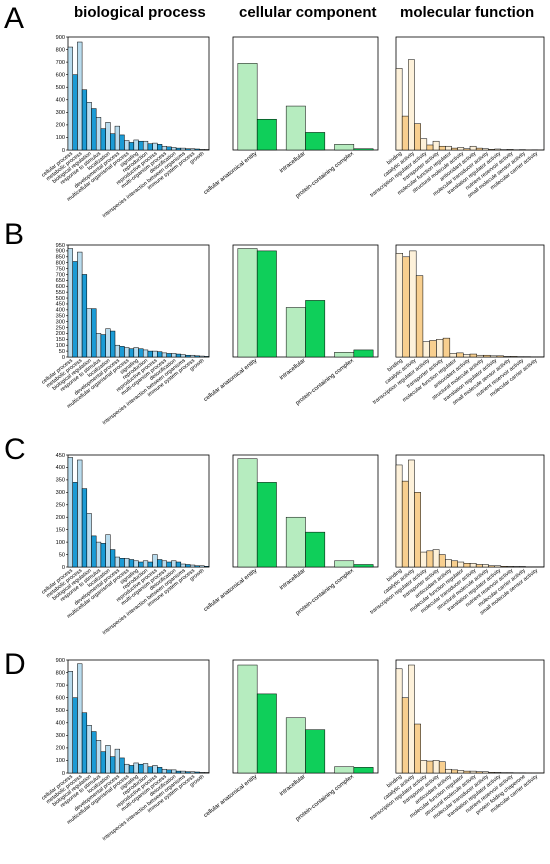  Describe the element at coordinates (60, 543) in the screenshot. I see `y-tick-label: 100` at that location.